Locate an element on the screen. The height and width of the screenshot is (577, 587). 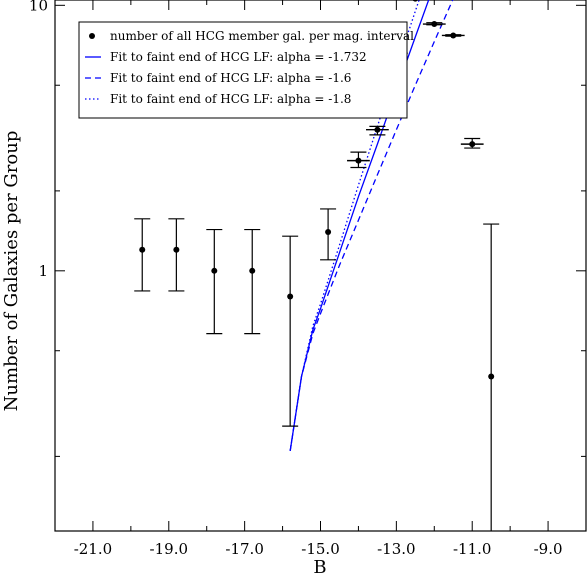
x-tick-labels: -21.0 -19.0 -17.0 -15.0 -13.0 -11.0 -9.0 is located at coordinates (318, 549).